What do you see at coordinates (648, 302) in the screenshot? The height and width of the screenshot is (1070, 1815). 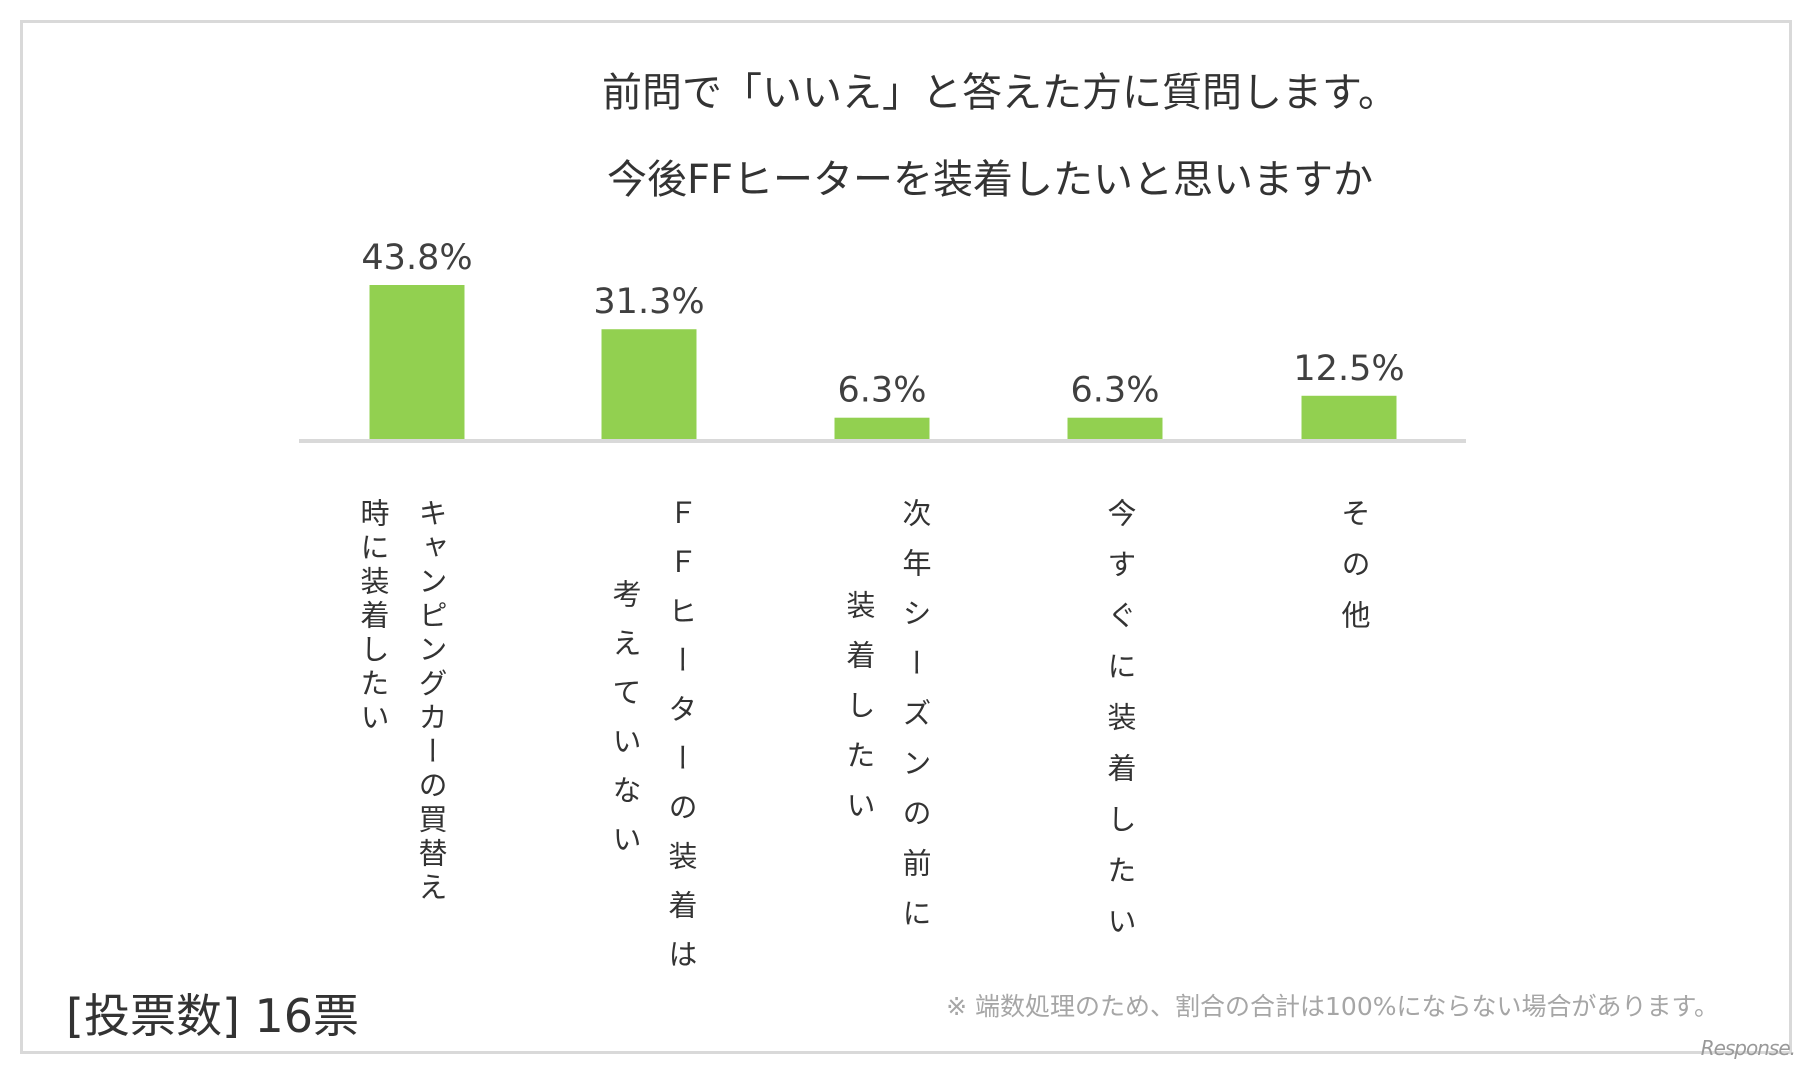 I see `data-label-1: 31.3%` at bounding box center [648, 302].